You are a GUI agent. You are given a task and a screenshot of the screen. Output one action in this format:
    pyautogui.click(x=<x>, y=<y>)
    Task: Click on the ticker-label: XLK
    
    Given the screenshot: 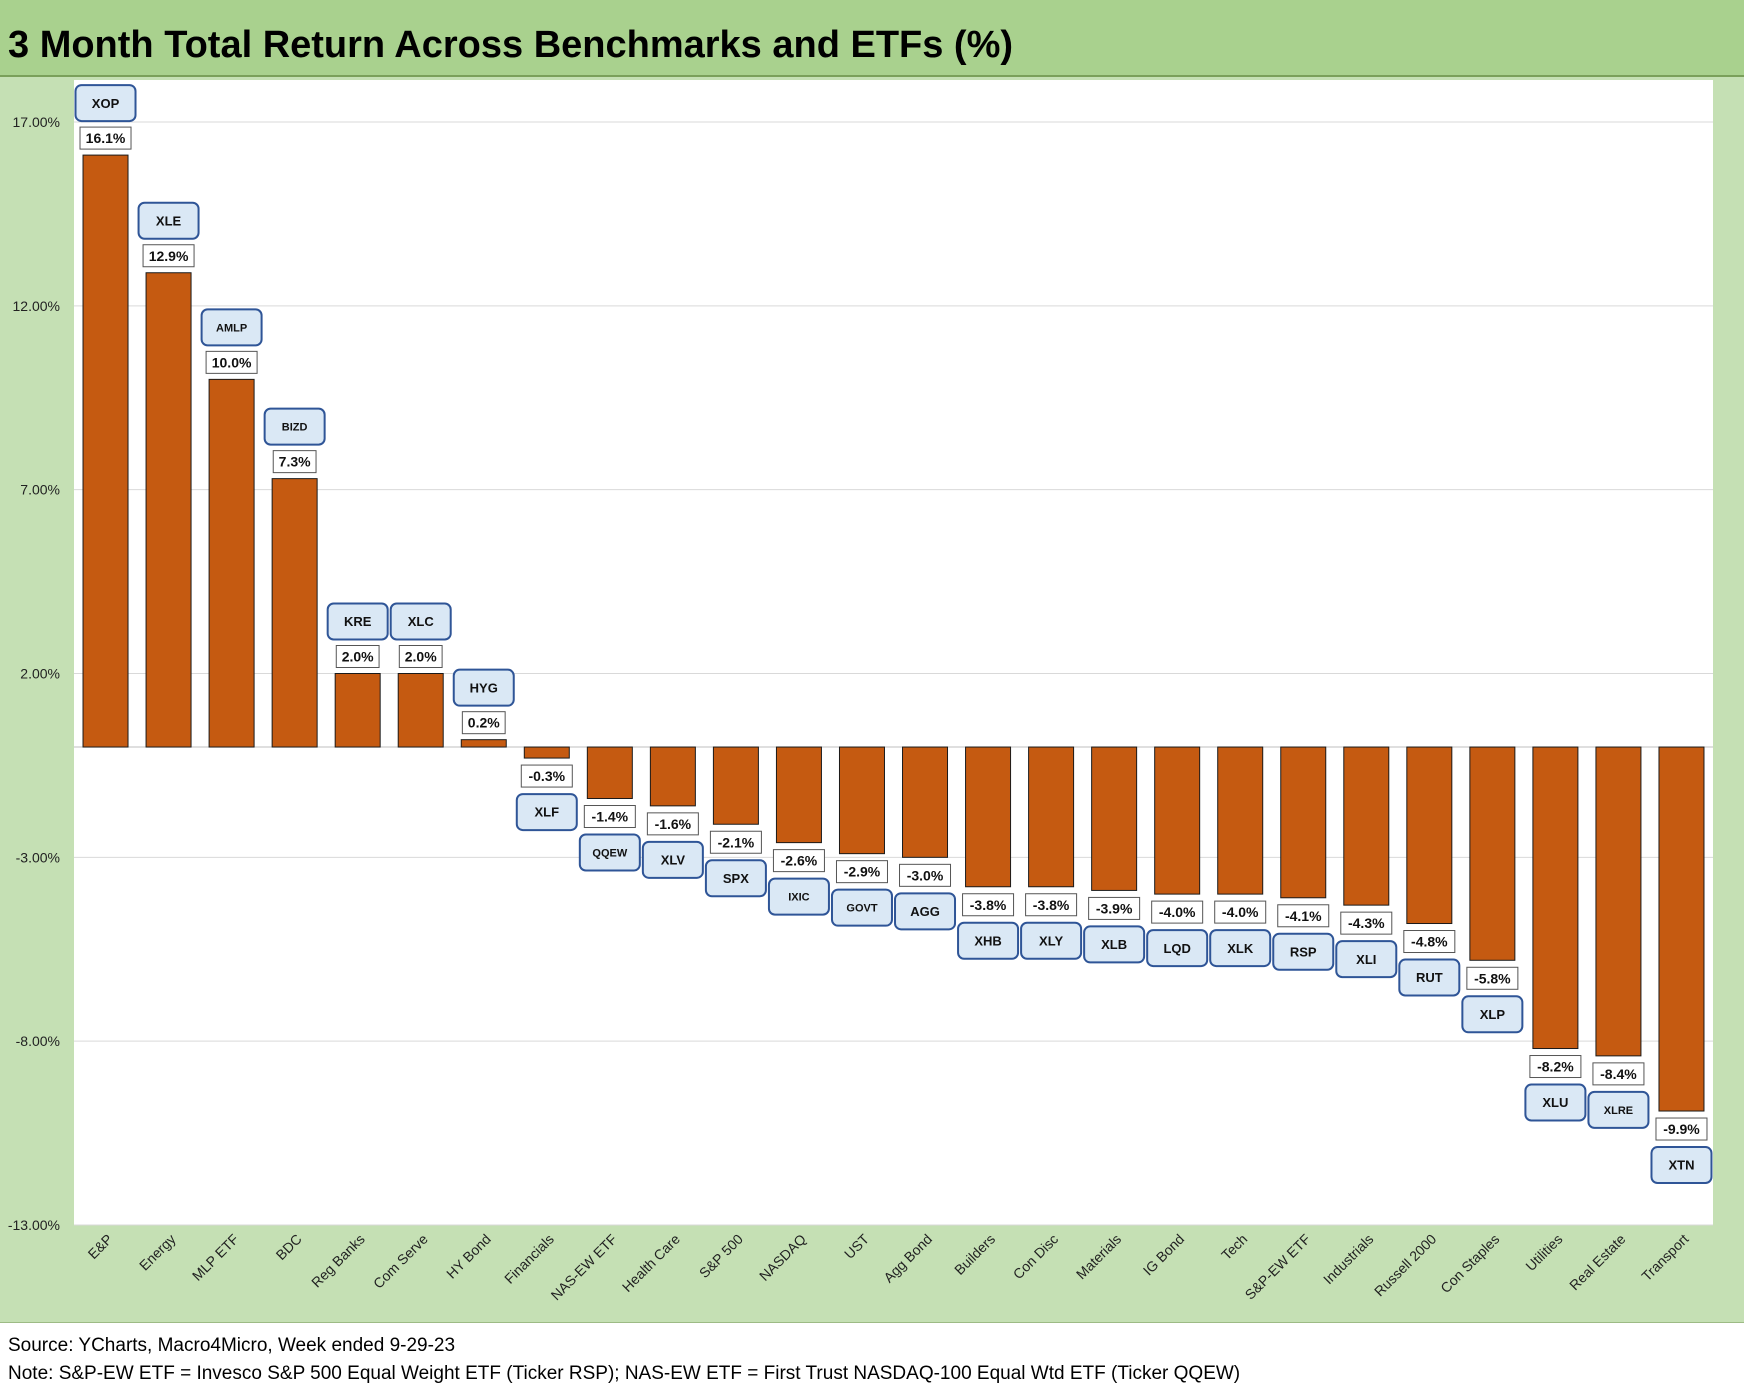 What is the action you would take?
    pyautogui.click(x=1240, y=948)
    